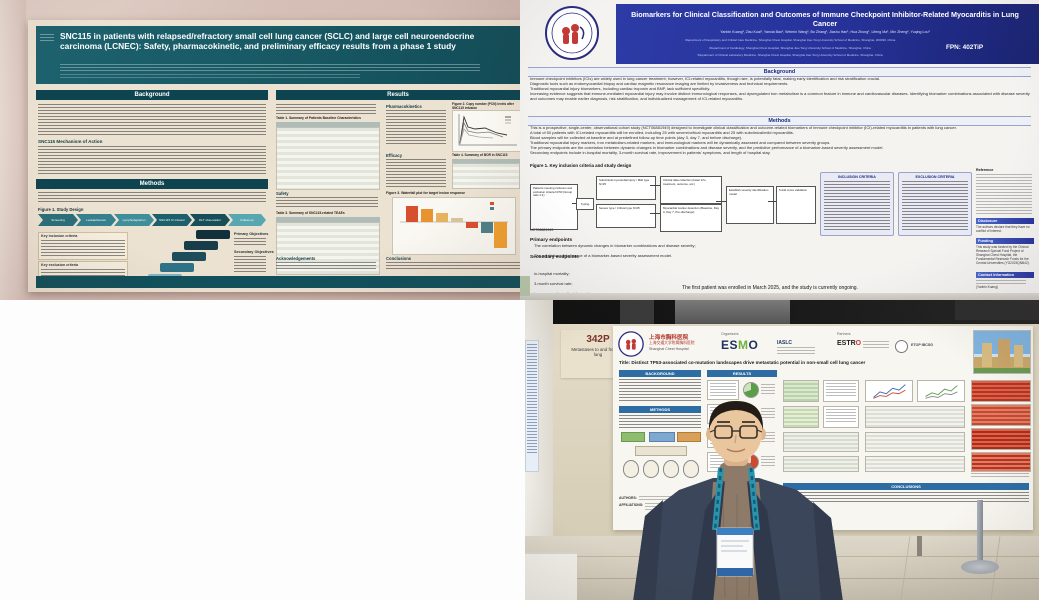 The height and width of the screenshot is (600, 1039). Describe the element at coordinates (486, 131) in the screenshot. I see `pk-line-chart` at that location.